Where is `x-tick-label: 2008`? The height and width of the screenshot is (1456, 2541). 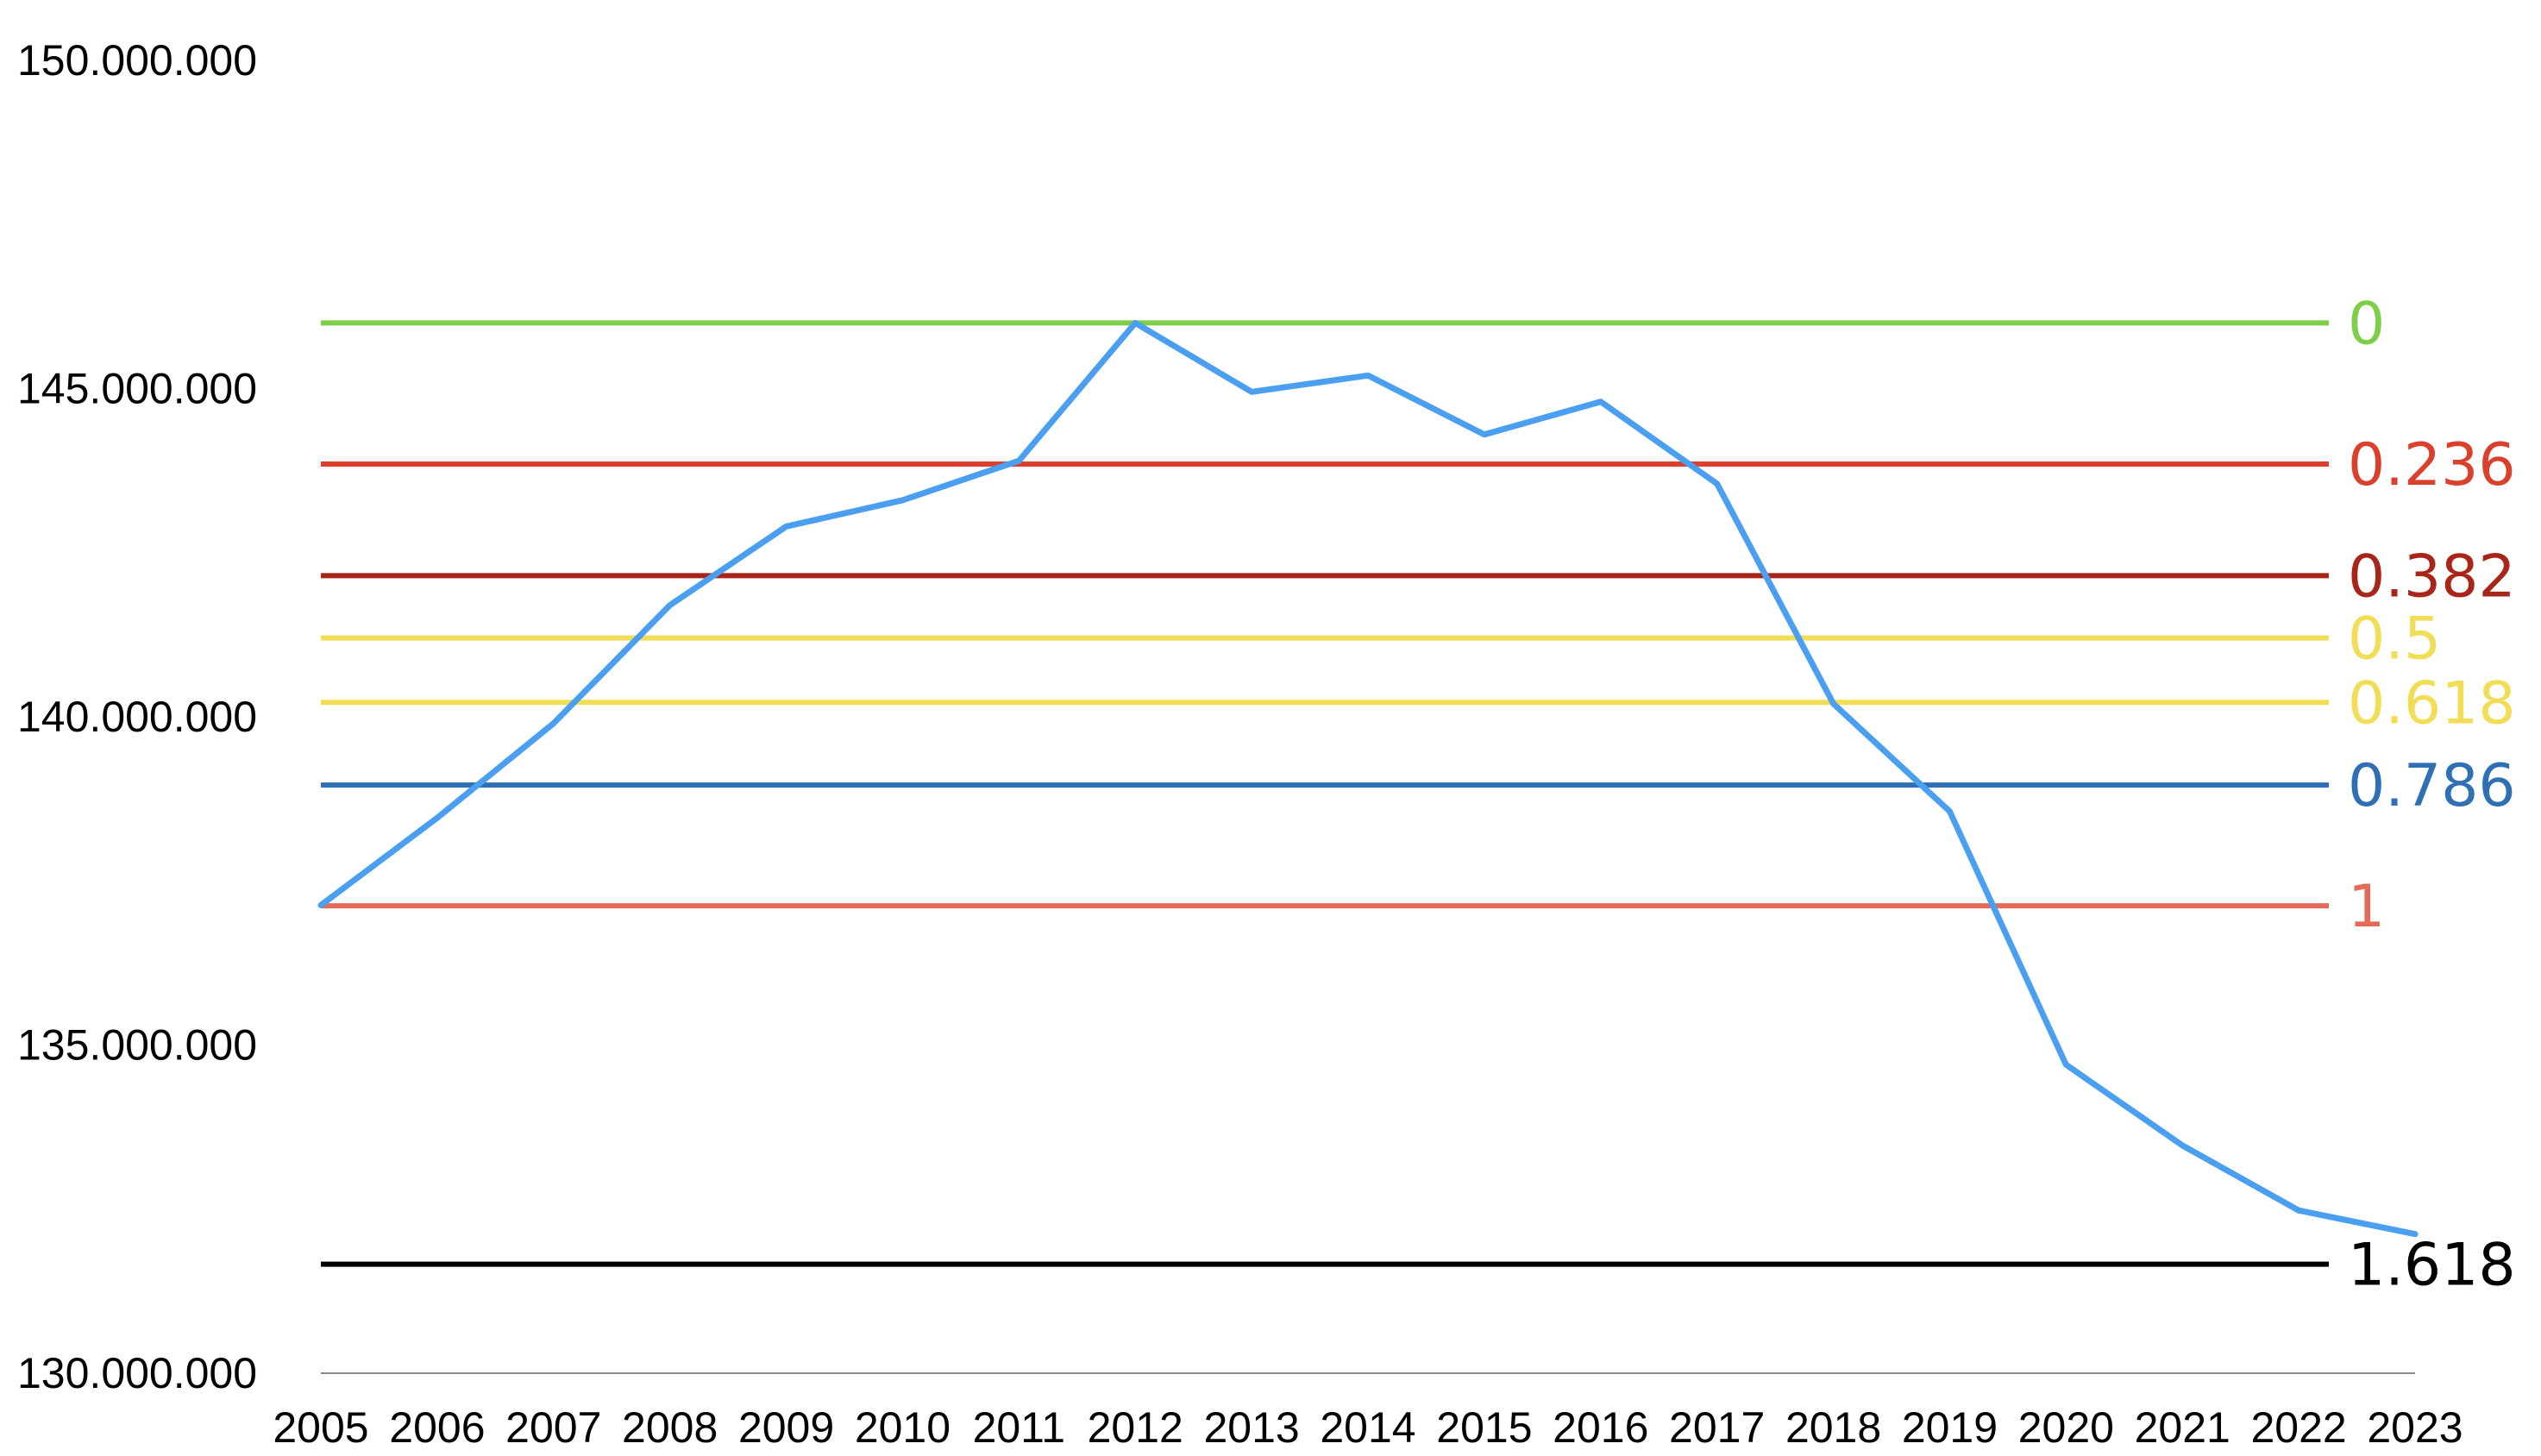 x-tick-label: 2008 is located at coordinates (670, 1428).